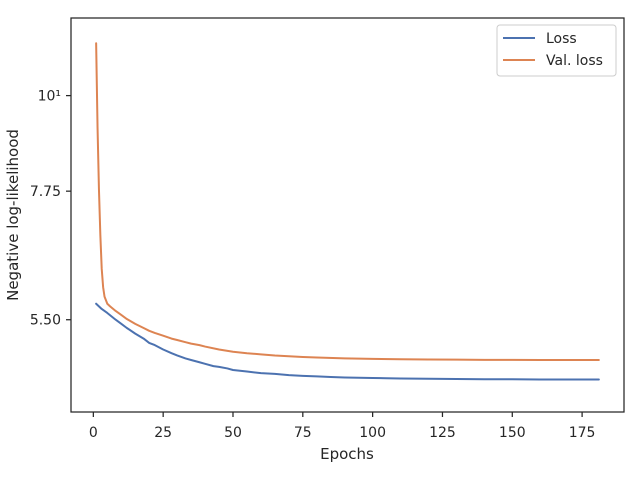  I want to click on x-tick-label: 25, so click(163, 433).